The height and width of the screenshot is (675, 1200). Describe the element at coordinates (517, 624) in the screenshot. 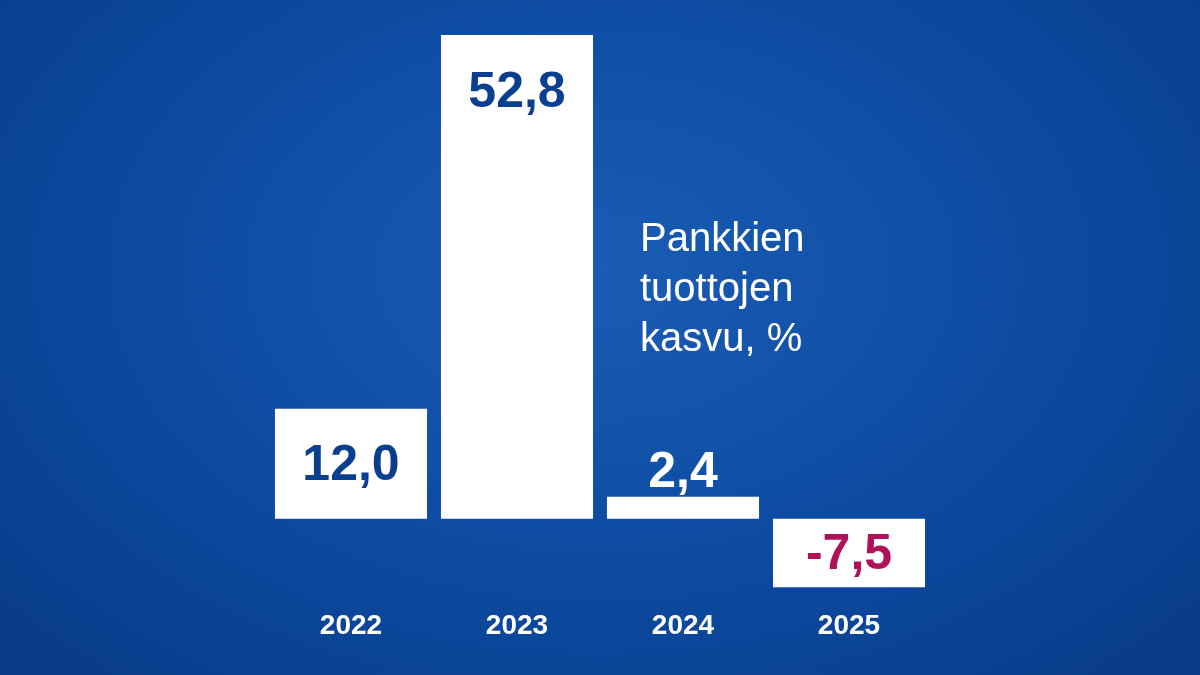

I see `x-tick-label: 2023` at that location.